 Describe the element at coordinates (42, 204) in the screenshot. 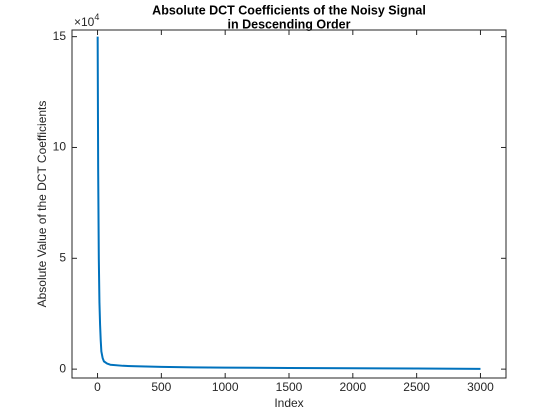

I see `y-axis-label: Absolute Value of the DCT Coefficients` at that location.